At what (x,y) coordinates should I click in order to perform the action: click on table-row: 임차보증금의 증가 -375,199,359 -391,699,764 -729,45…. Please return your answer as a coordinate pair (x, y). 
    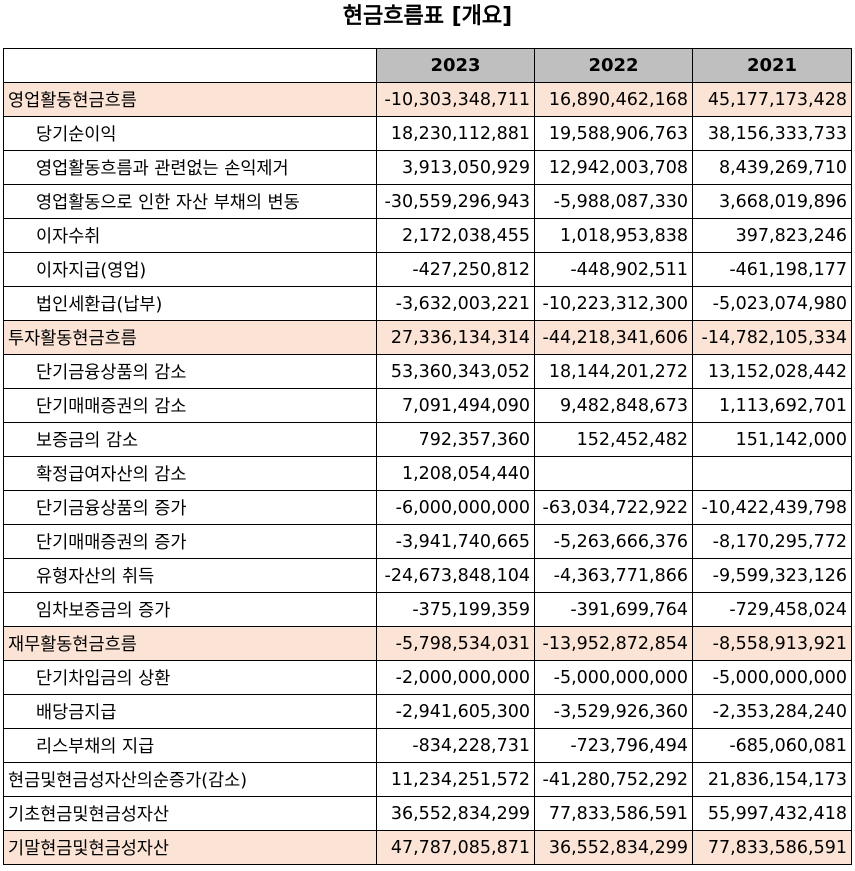
    Looking at the image, I should click on (427, 609).